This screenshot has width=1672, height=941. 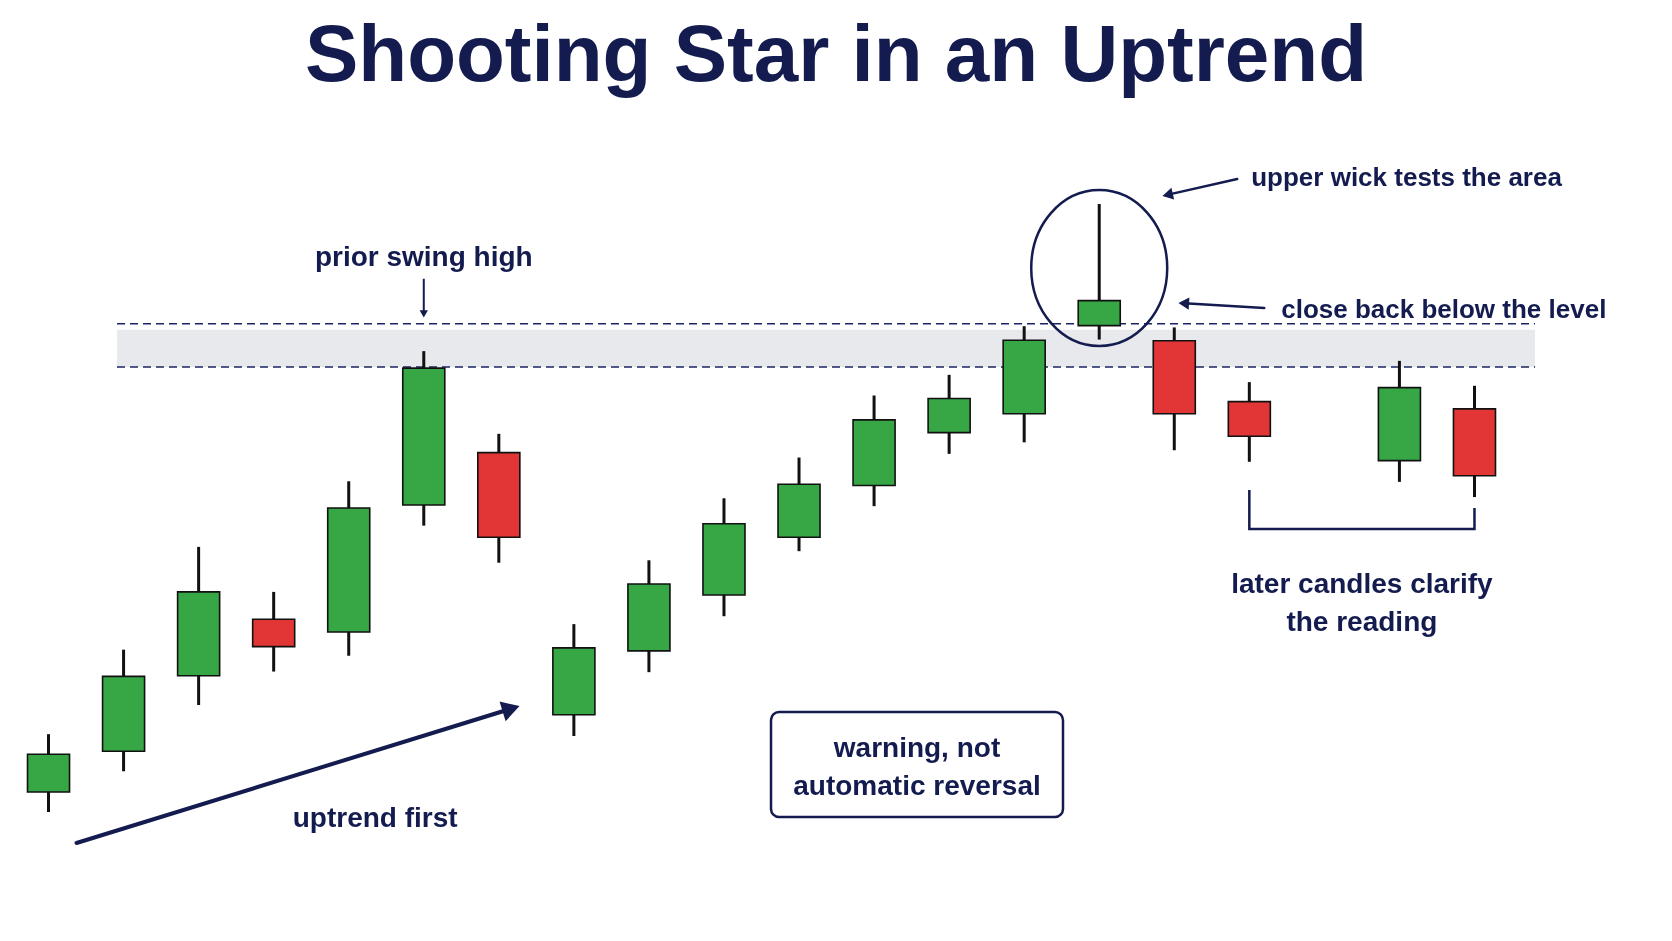 I want to click on chart-title: Shooting Star in an Uptrend, so click(x=836, y=53).